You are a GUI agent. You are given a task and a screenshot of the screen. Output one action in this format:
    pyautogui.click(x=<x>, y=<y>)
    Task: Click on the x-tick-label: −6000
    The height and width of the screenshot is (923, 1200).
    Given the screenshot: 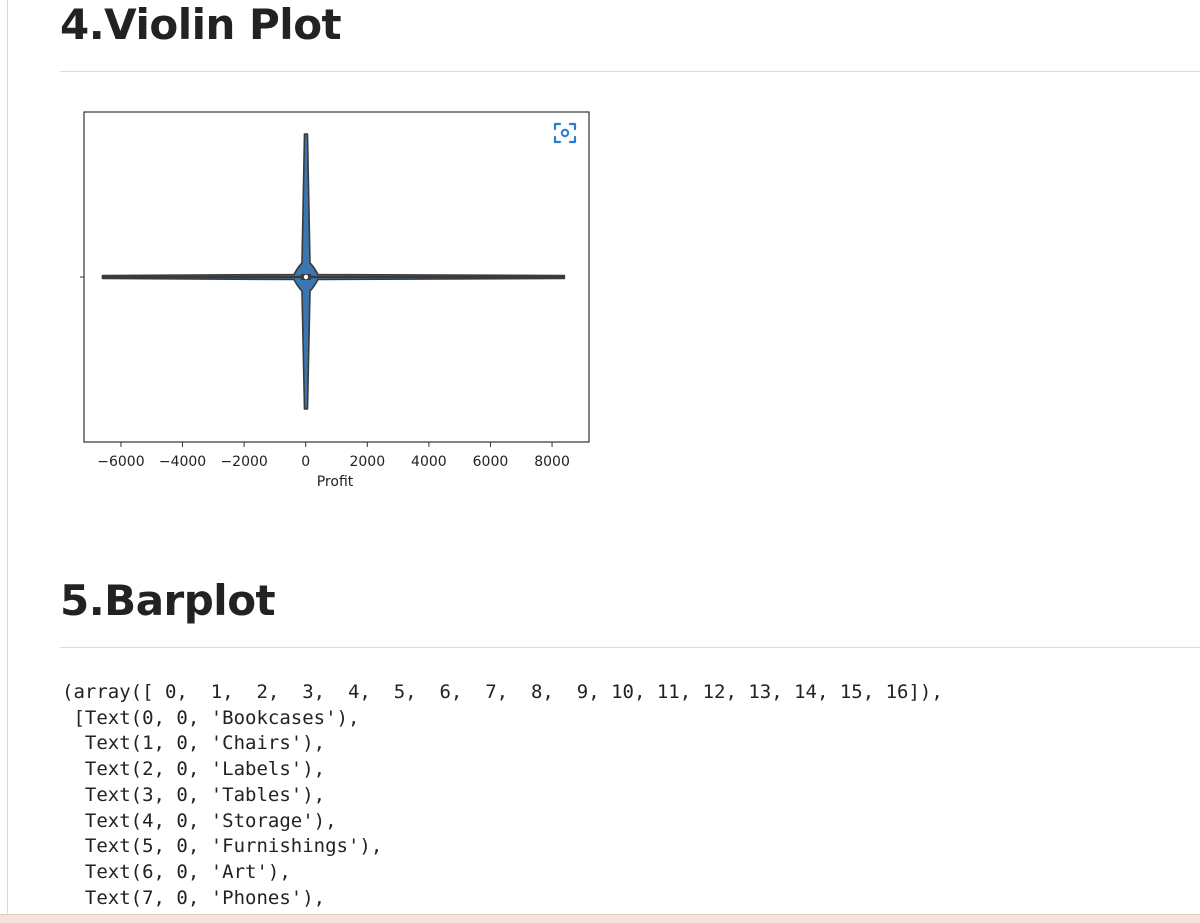 What is the action you would take?
    pyautogui.click(x=120, y=462)
    